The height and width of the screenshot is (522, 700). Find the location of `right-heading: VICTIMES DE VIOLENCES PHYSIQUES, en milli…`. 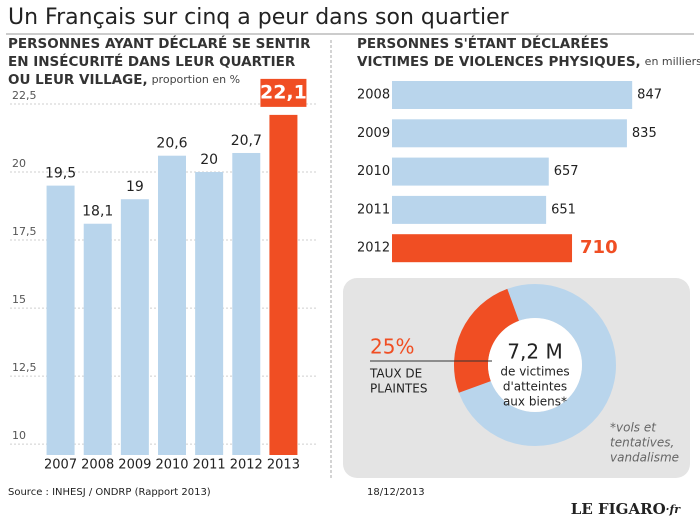

right-heading: VICTIMES DE VIOLENCES PHYSIQUES, en milli… is located at coordinates (528, 62).